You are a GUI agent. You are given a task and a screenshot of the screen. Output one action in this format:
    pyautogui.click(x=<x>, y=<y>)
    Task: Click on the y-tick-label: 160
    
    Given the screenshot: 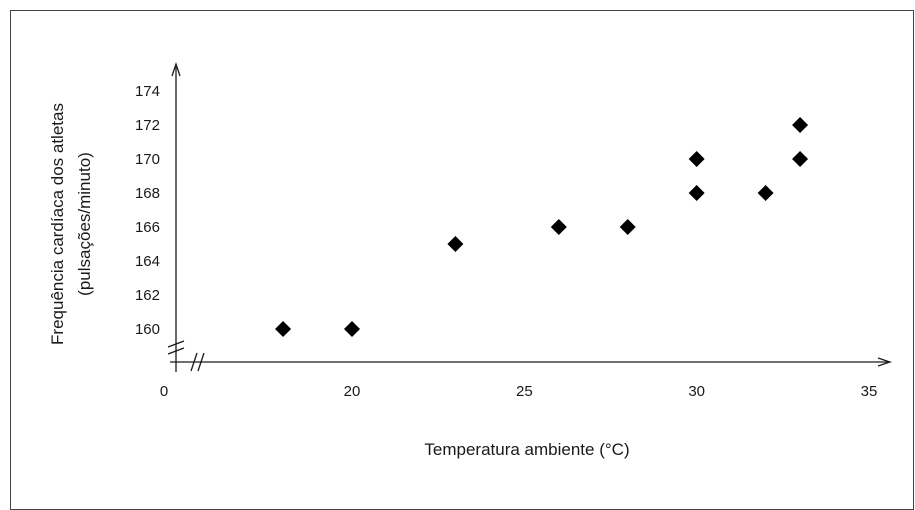 What is the action you would take?
    pyautogui.click(x=147, y=329)
    